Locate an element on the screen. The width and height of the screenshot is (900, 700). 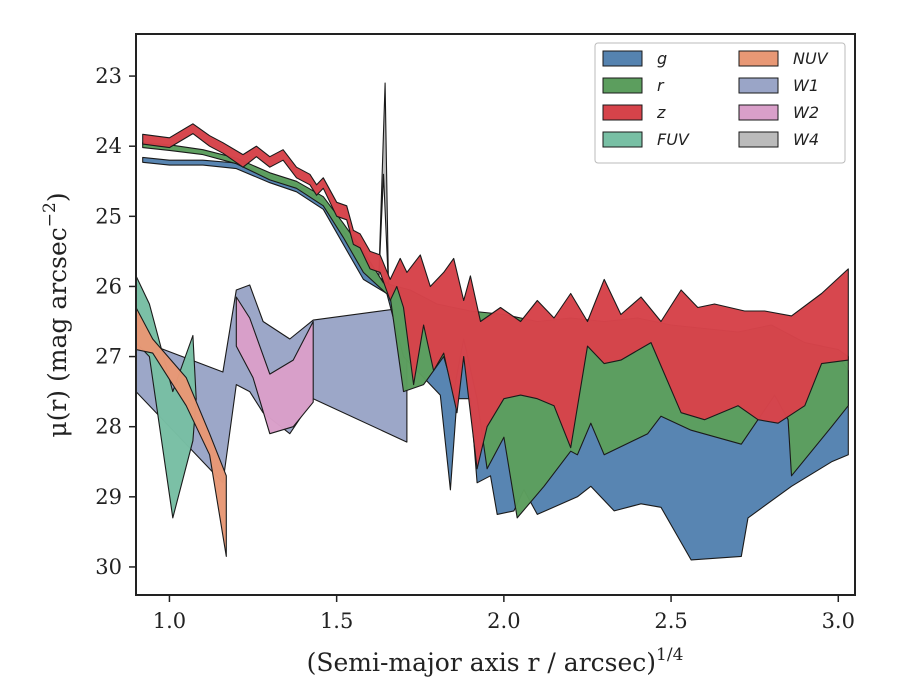
legend-swatch-nuv is located at coordinates (758, 58).